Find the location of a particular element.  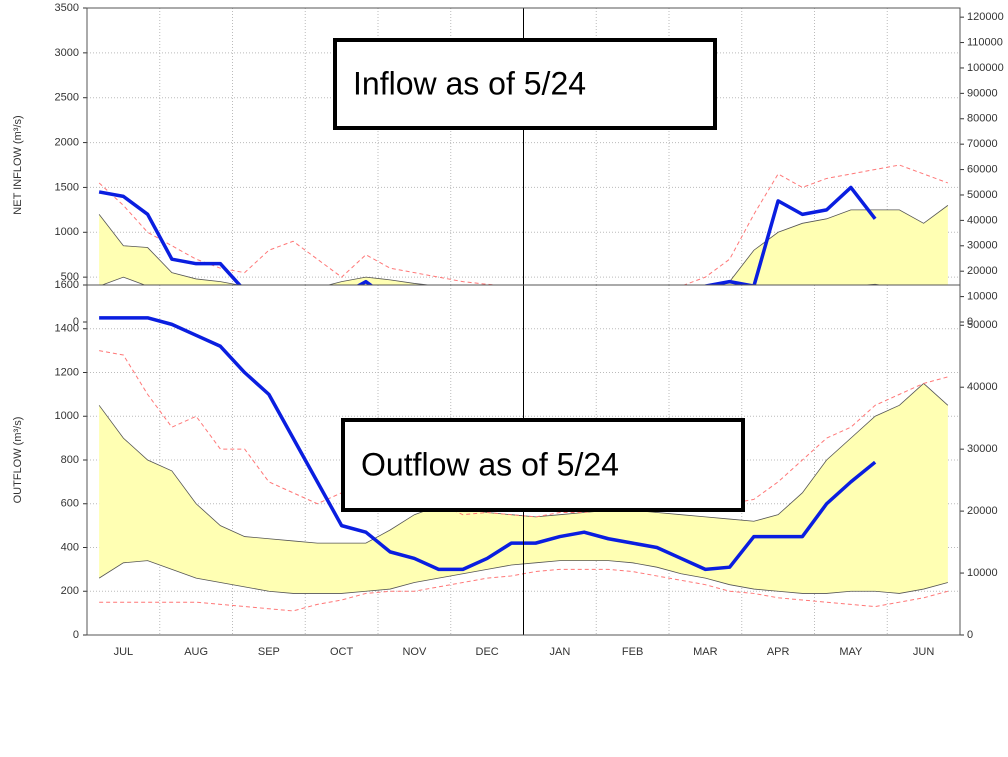

y2-tick-label: 70000 is located at coordinates (982, 144).